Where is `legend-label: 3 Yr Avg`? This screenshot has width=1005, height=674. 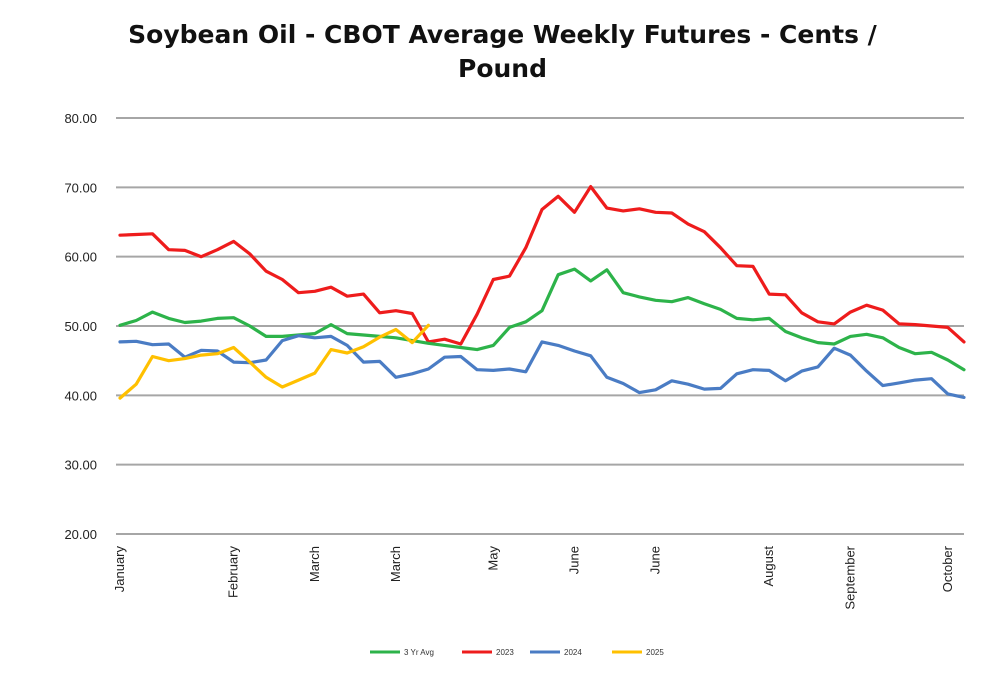 legend-label: 3 Yr Avg is located at coordinates (419, 652).